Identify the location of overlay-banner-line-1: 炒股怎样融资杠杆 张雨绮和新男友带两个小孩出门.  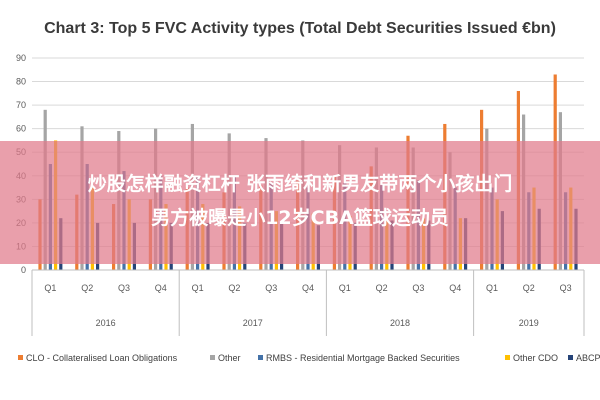
(300, 183).